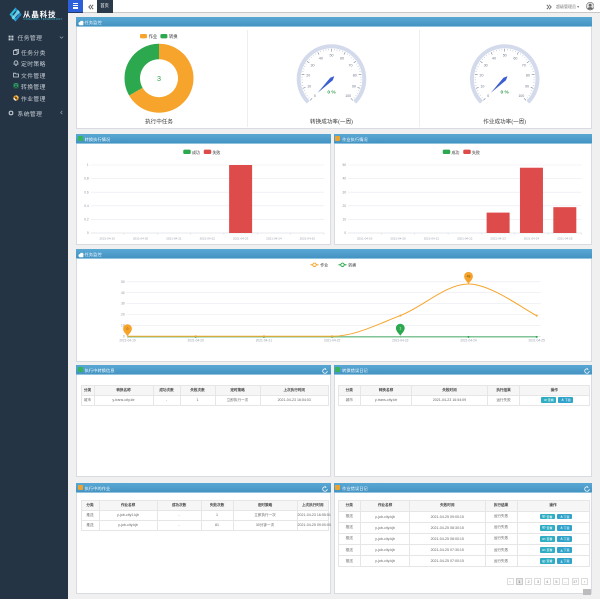 This screenshot has width=600, height=599. Describe the element at coordinates (469, 277) in the screenshot. I see `svg-text: 48` at that location.